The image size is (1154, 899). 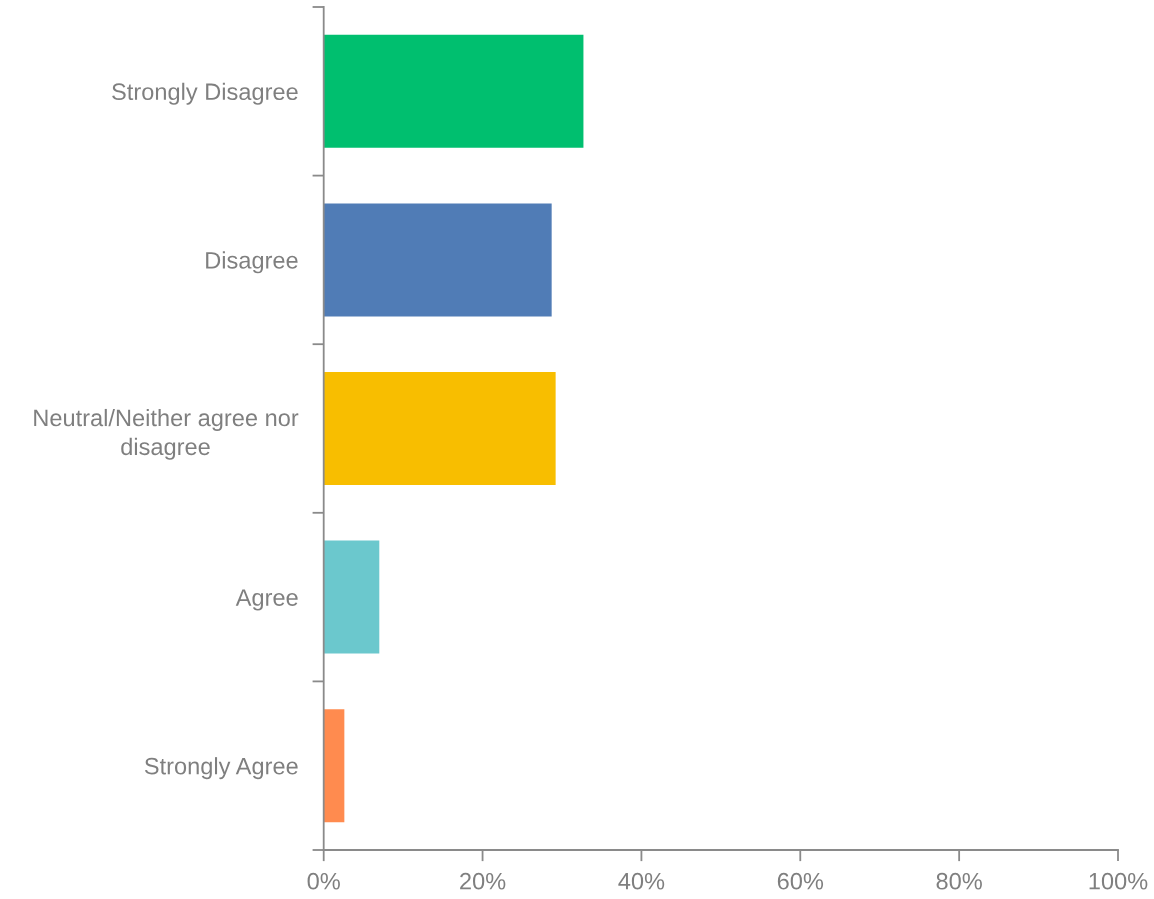 What do you see at coordinates (221, 768) in the screenshot?
I see `y-tick-label: Strongly Agree` at bounding box center [221, 768].